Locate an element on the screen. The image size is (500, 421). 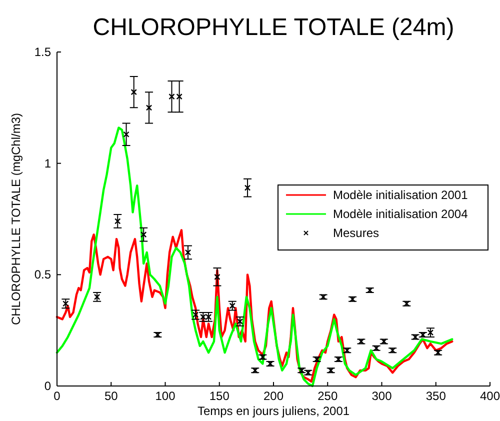
x-tick-label: 150 is located at coordinates (219, 396).